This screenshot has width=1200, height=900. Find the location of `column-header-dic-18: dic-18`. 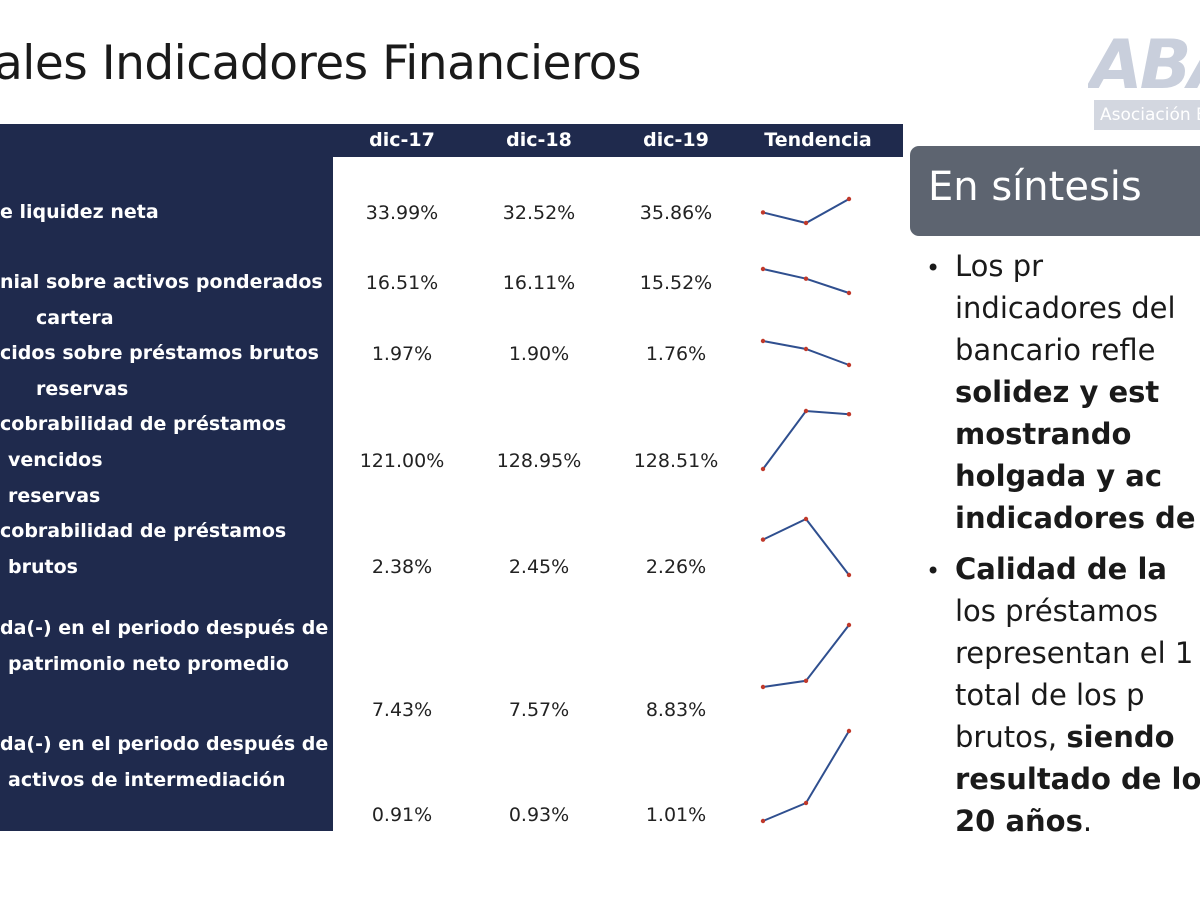

column-header-dic-18: dic-18 is located at coordinates (539, 140).